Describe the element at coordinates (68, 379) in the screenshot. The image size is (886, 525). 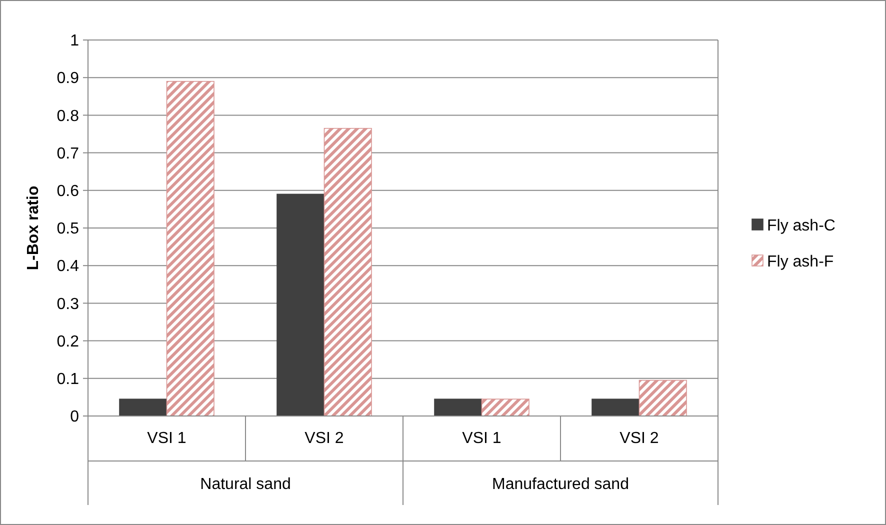
I see `y-tick-label: 0.1` at that location.